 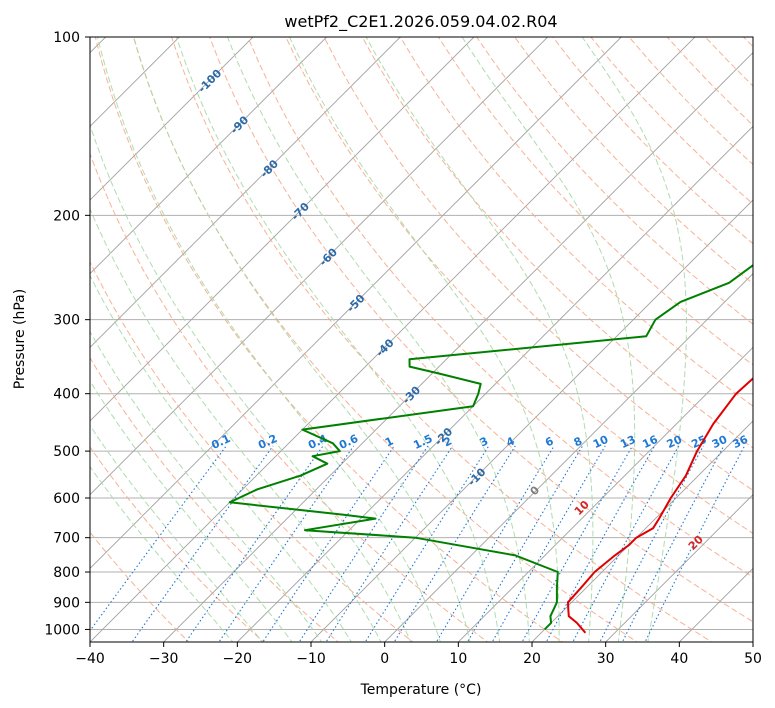 What do you see at coordinates (720, 442) in the screenshot?
I see `mixing-ratio-label: 30` at bounding box center [720, 442].